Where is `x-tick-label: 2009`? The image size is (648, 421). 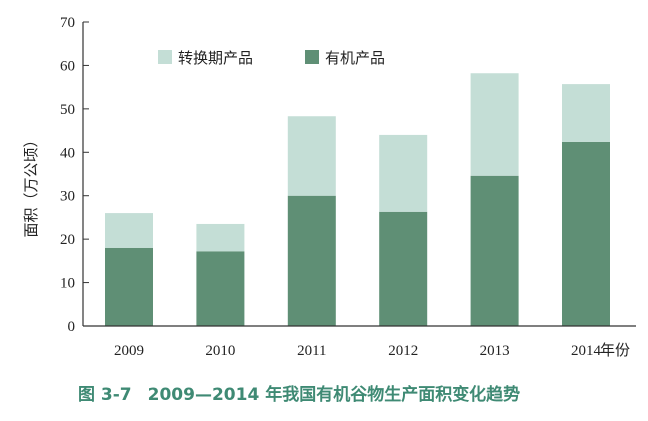
x-tick-label: 2009 is located at coordinates (129, 351).